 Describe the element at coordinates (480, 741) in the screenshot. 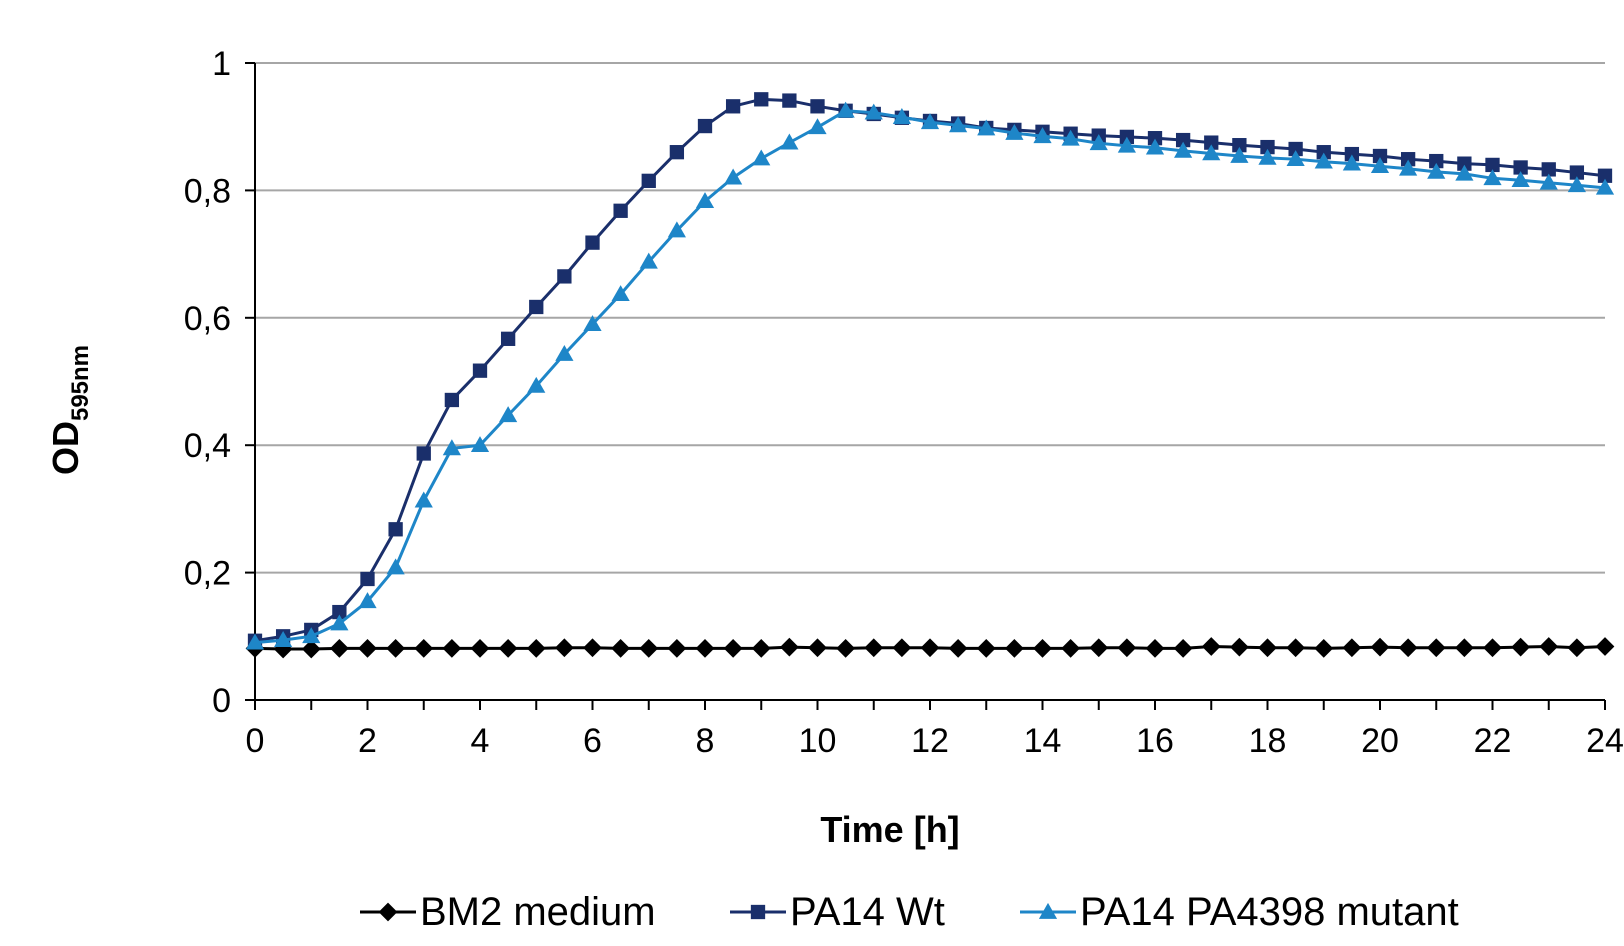

I see `x-tick-label: 4` at that location.